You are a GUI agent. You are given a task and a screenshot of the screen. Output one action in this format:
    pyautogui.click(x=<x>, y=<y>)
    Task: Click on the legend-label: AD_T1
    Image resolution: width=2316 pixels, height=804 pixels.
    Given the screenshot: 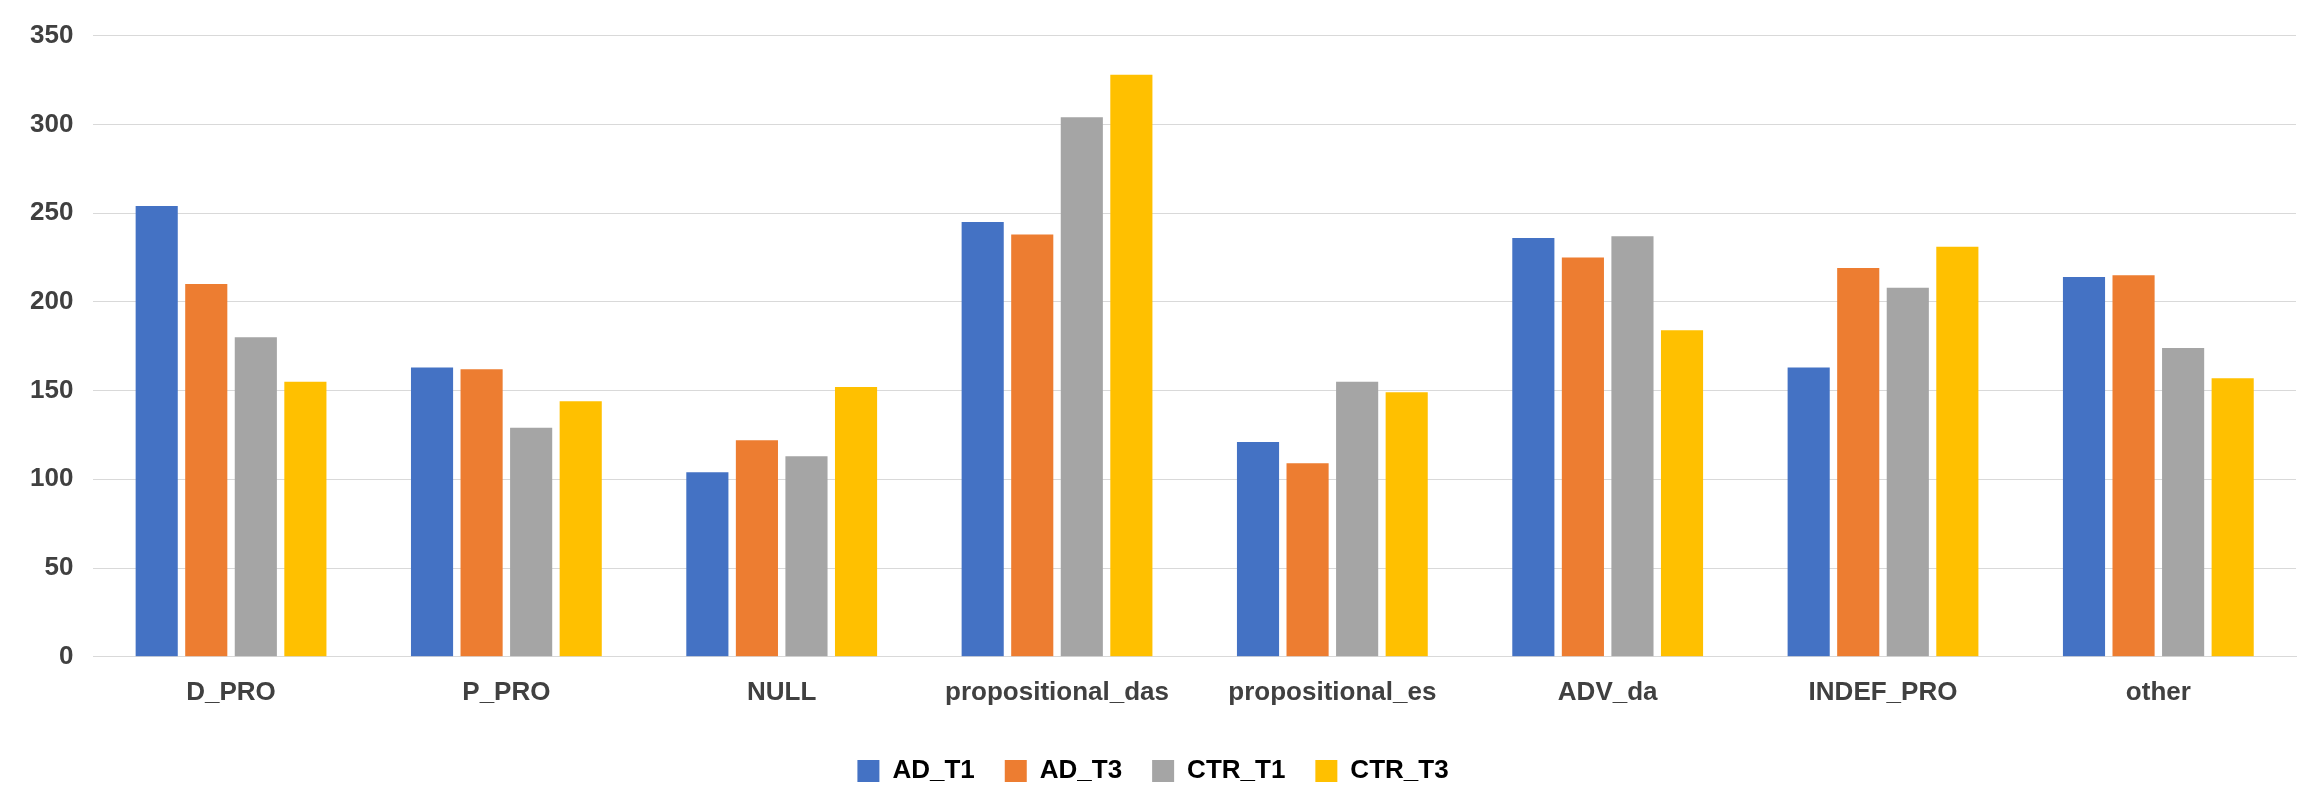 What is the action you would take?
    pyautogui.click(x=933, y=769)
    